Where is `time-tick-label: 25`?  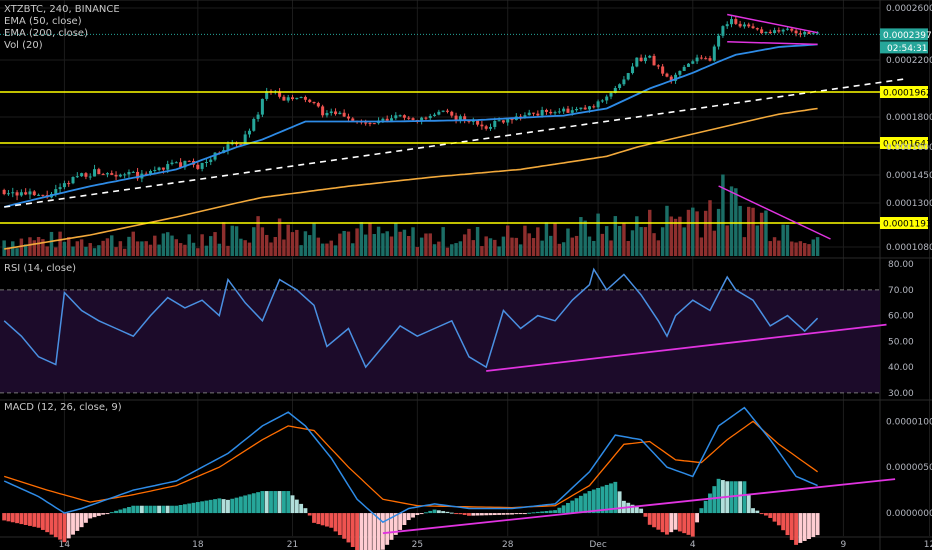 time-tick-label: 25 is located at coordinates (417, 545).